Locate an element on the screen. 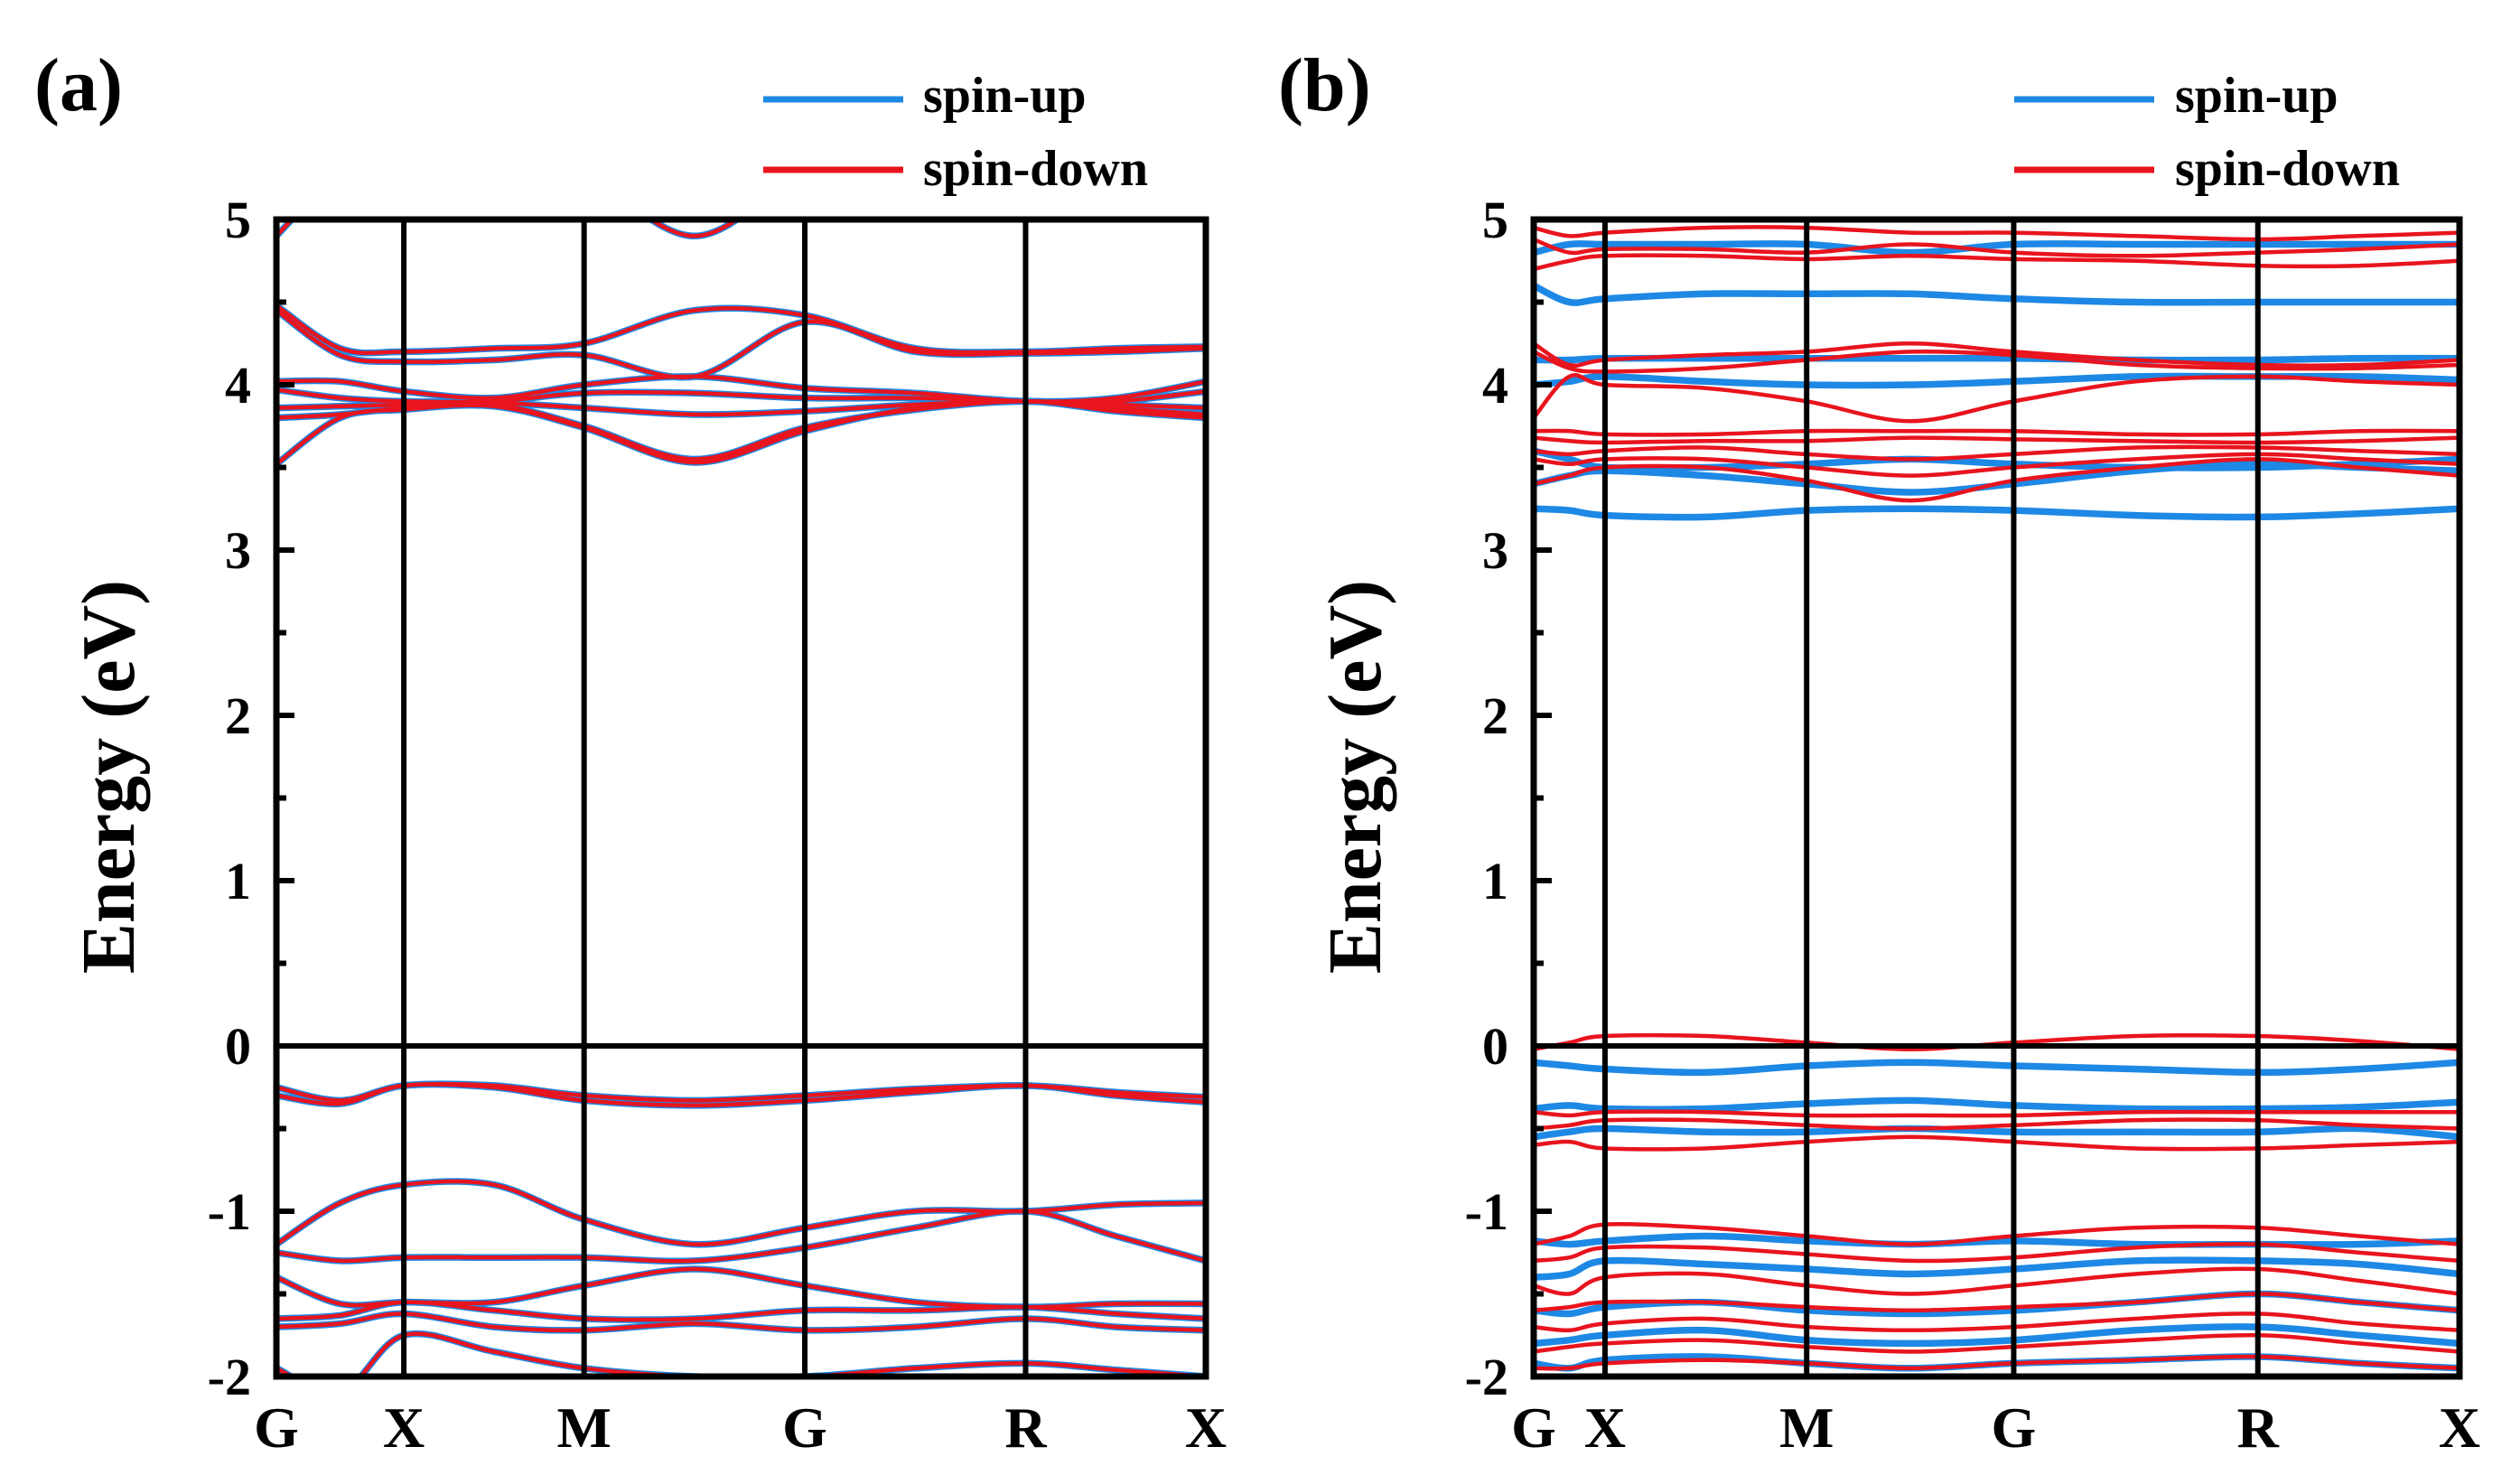  legend-b-spin-up-label: spin-up is located at coordinates (2256, 96).